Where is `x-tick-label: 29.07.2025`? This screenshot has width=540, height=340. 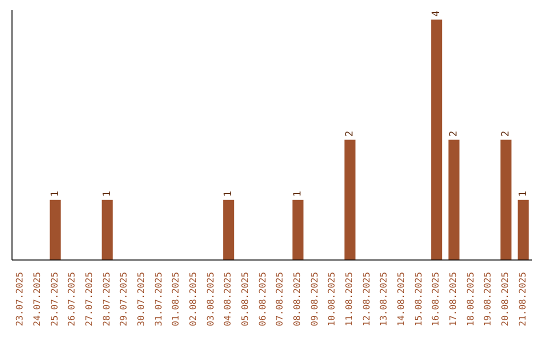
x-tick-label: 29.07.2025 is located at coordinates (125, 299).